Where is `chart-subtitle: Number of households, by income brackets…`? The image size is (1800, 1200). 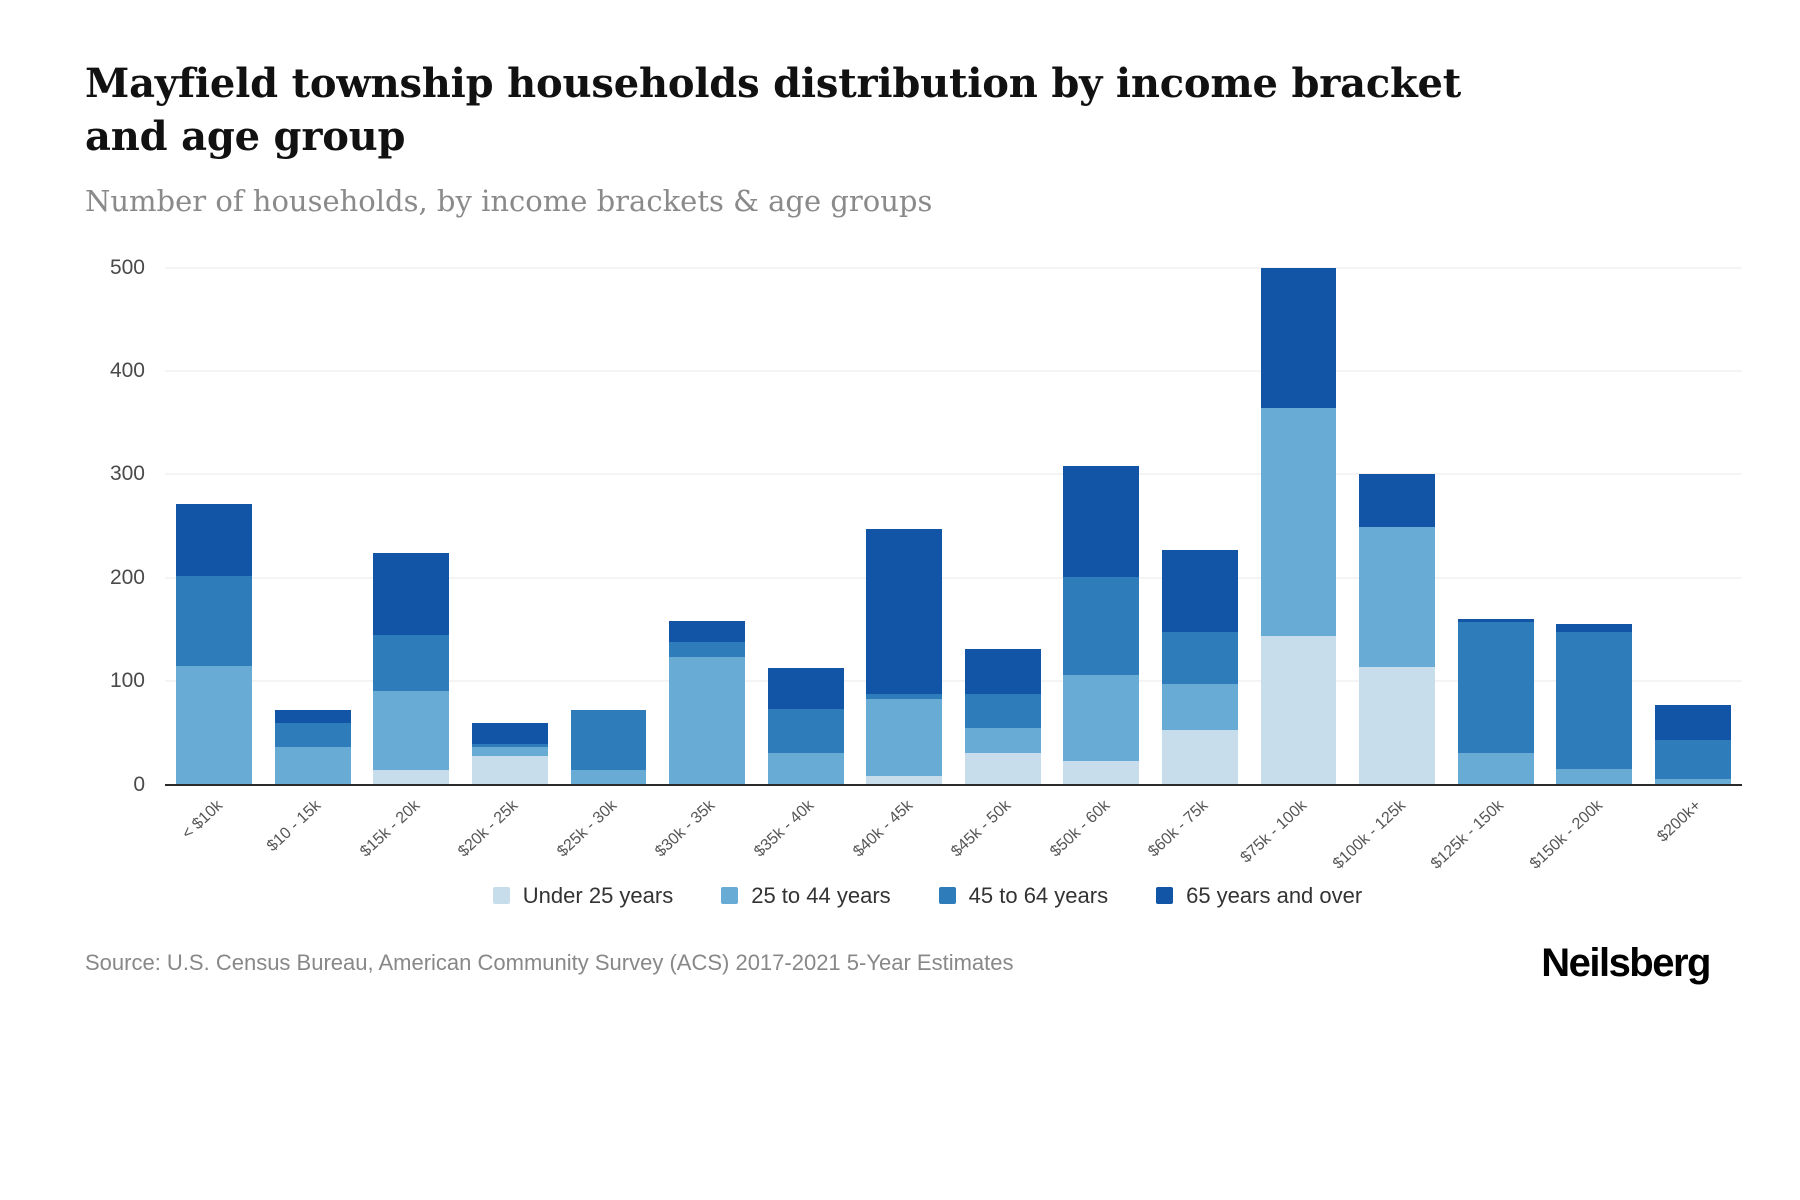 chart-subtitle: Number of households, by income brackets… is located at coordinates (509, 200).